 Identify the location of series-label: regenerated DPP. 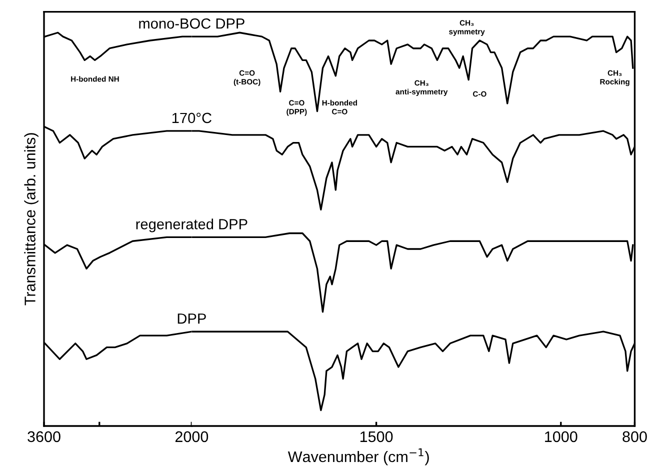
(192, 225).